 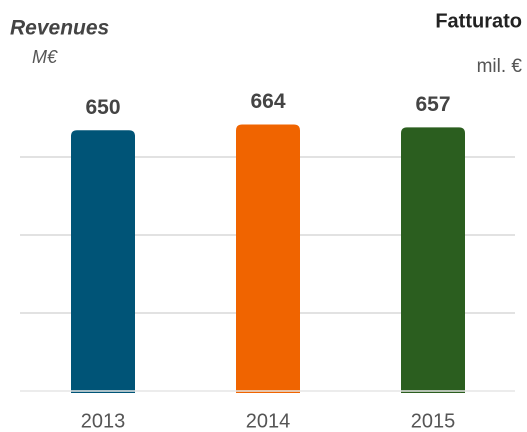 What do you see at coordinates (59, 28) in the screenshot?
I see `chart-title: Revenues` at bounding box center [59, 28].